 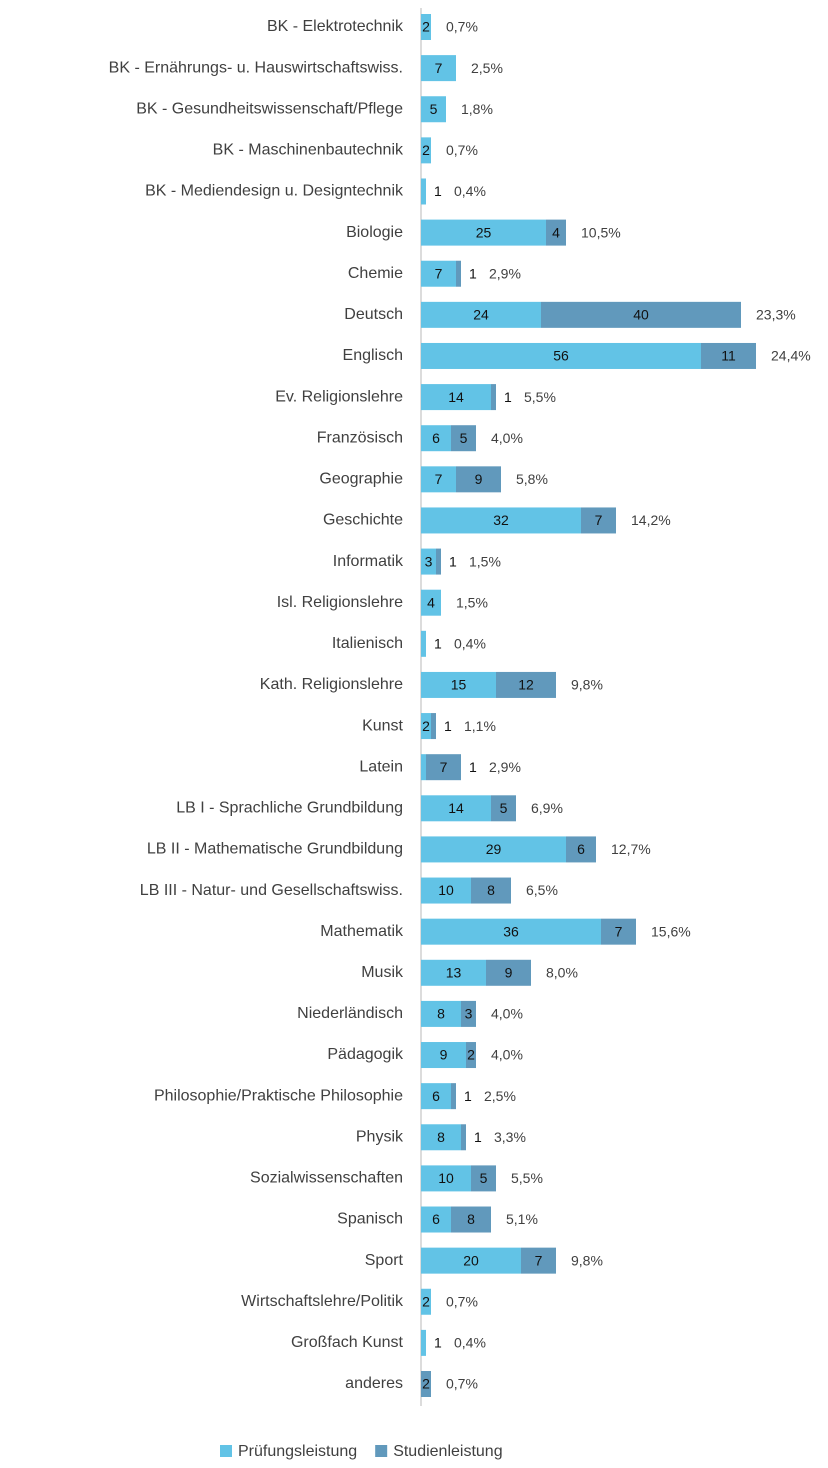 I want to click on category-label: Sozialwissenschaften, so click(x=326, y=1178).